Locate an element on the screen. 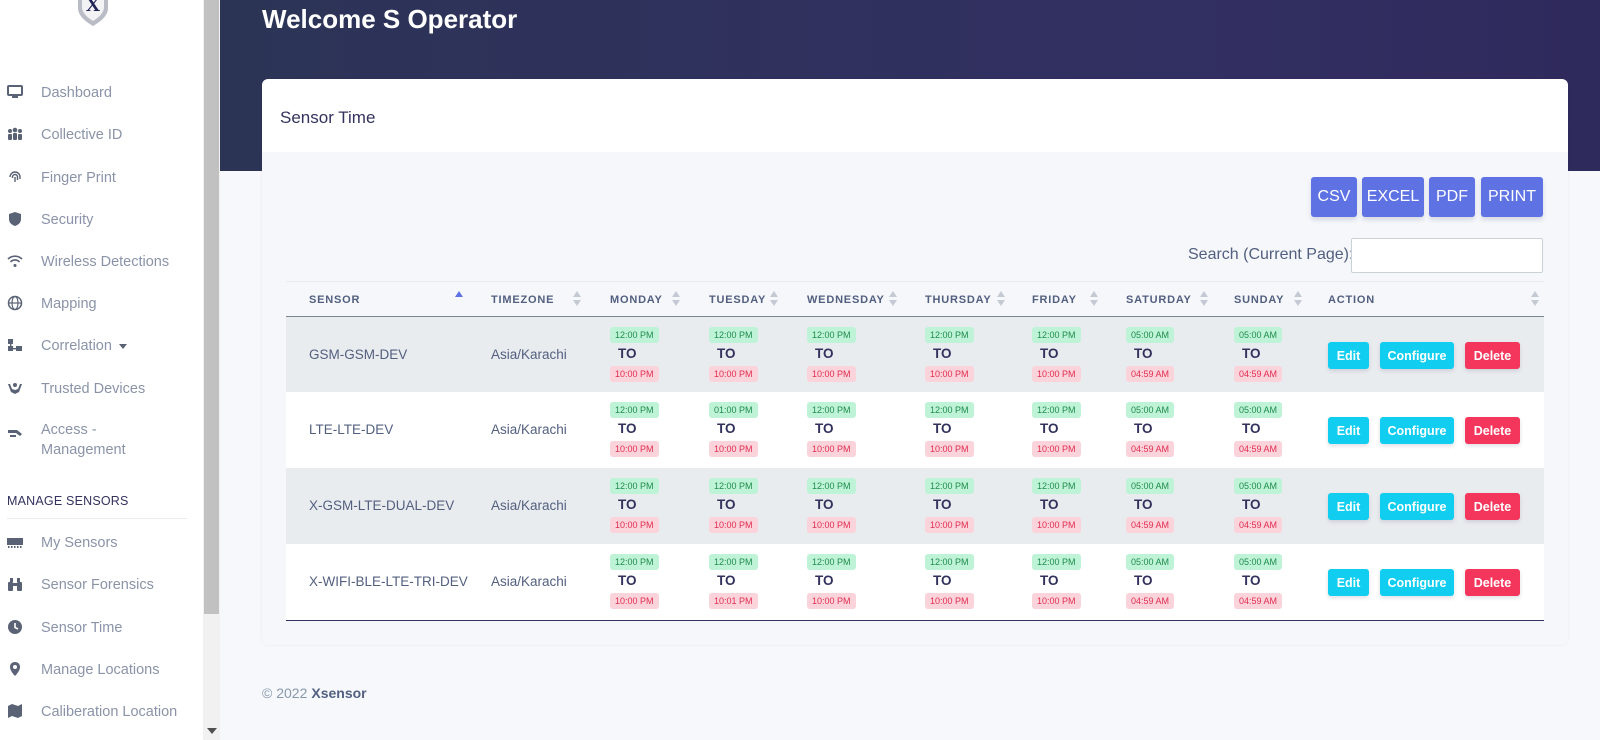 The image size is (1600, 740). col-header-sunday: SUNDAY is located at coordinates (1259, 300).